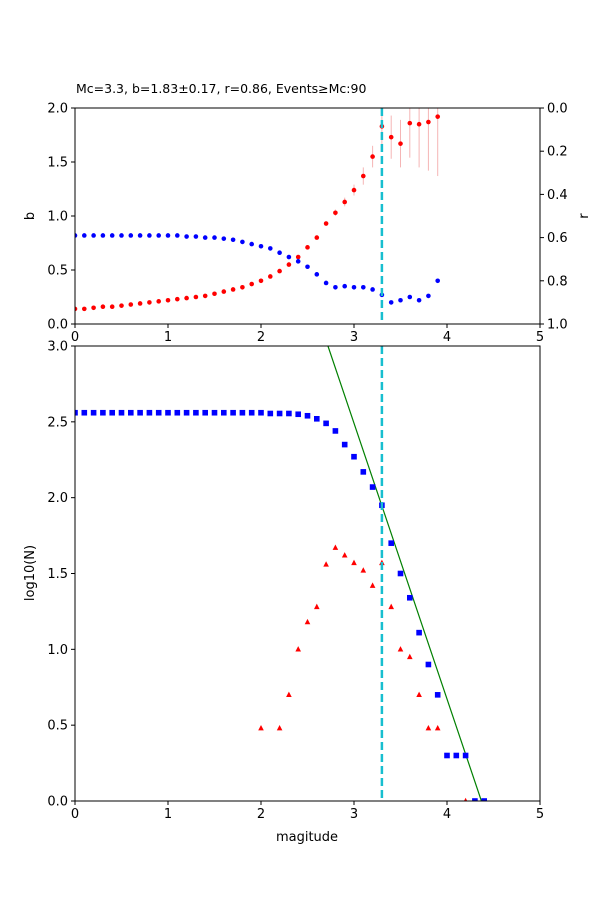 The height and width of the screenshot is (900, 600). I want to click on top-data-layer, so click(258, 210).